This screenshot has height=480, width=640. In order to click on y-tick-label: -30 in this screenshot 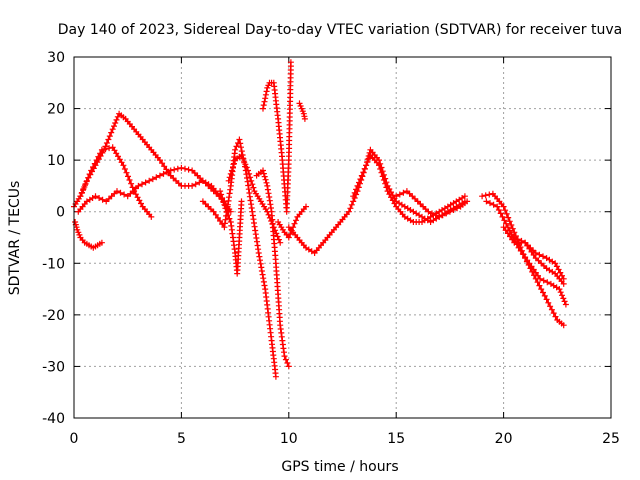, I will do `click(53, 367)`.